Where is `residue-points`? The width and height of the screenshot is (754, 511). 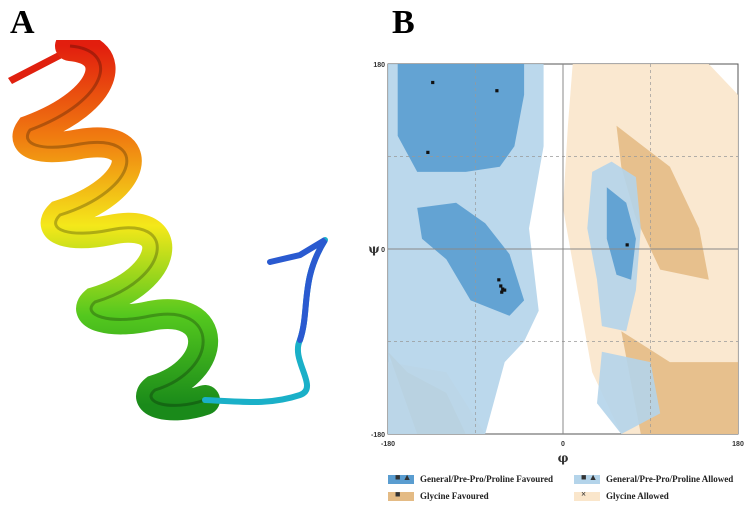 residue-points is located at coordinates (527, 187).